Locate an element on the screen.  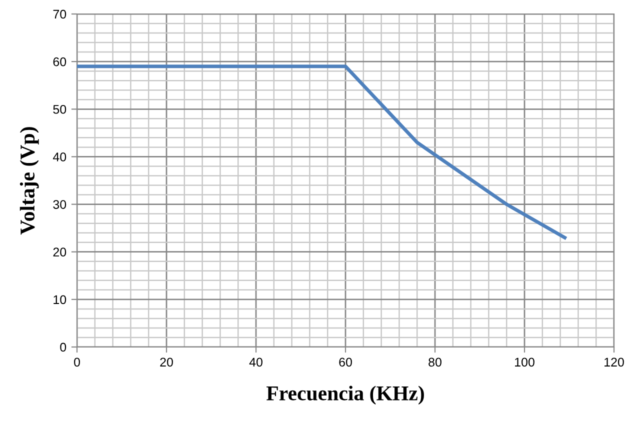
y-tick-label: 10 is located at coordinates (60, 299).